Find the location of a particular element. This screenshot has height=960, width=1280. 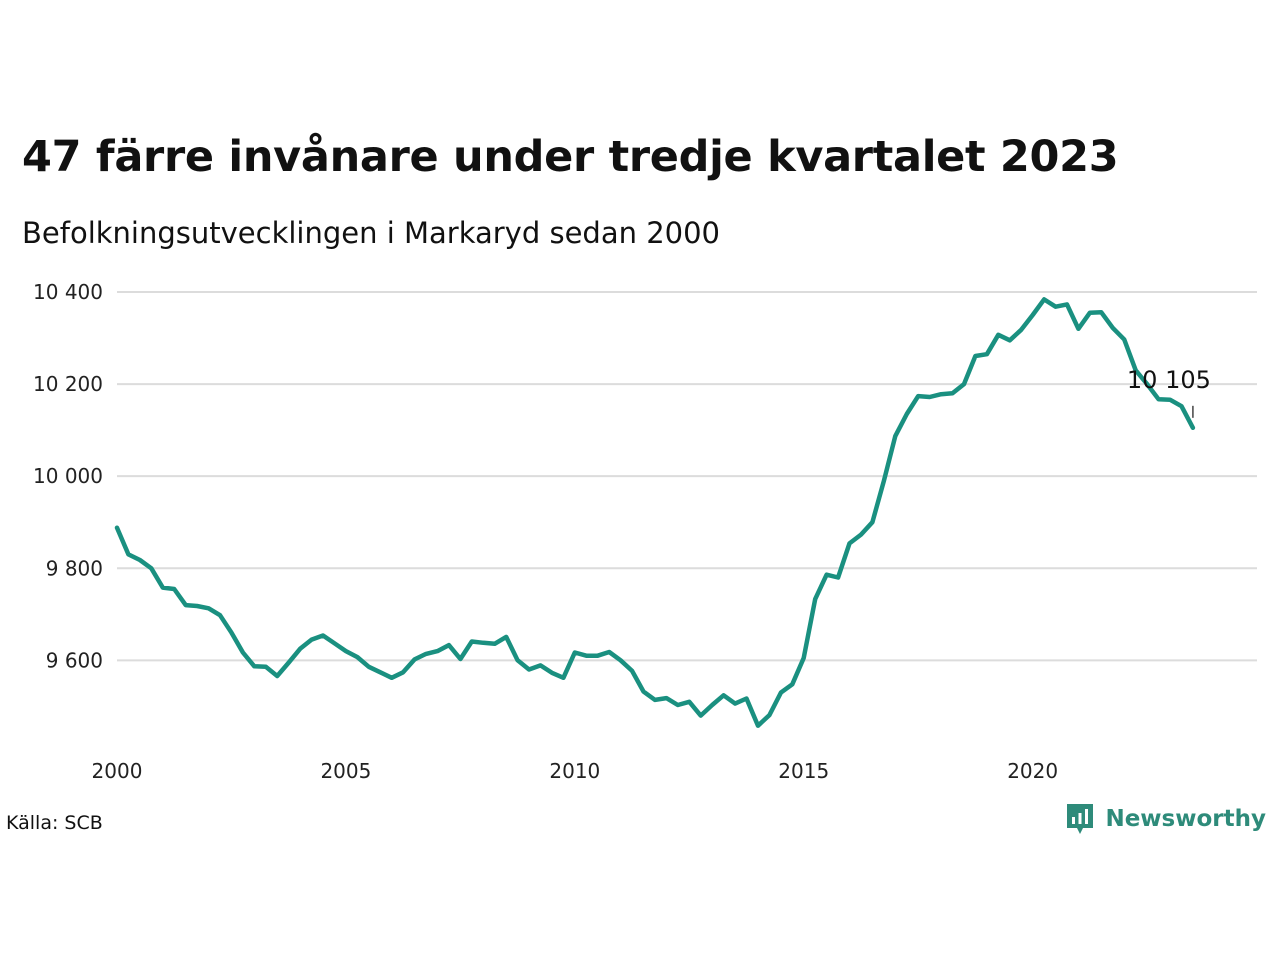

source-note: Källa: SCB is located at coordinates (54, 823).